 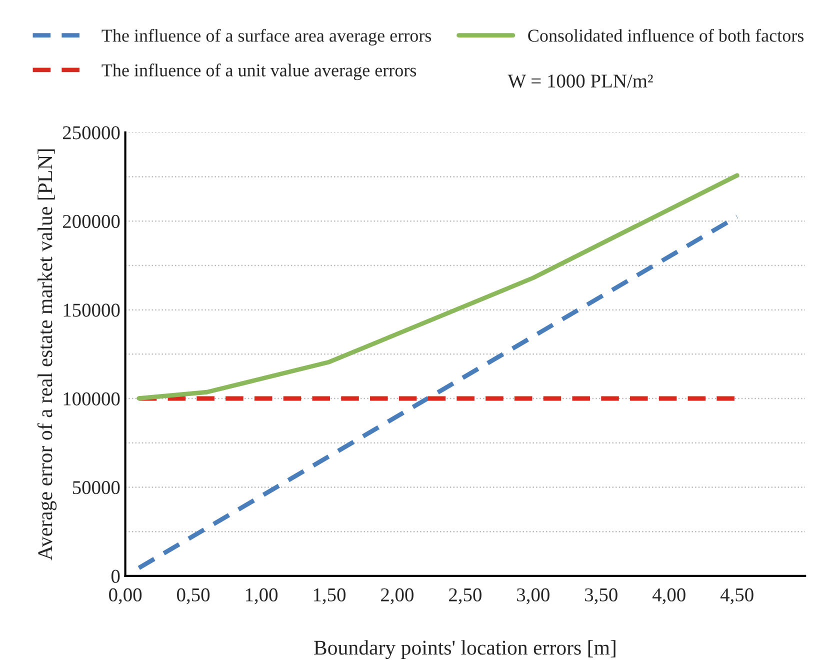 What do you see at coordinates (737, 596) in the screenshot?
I see `x-tick-label: 4,50` at bounding box center [737, 596].